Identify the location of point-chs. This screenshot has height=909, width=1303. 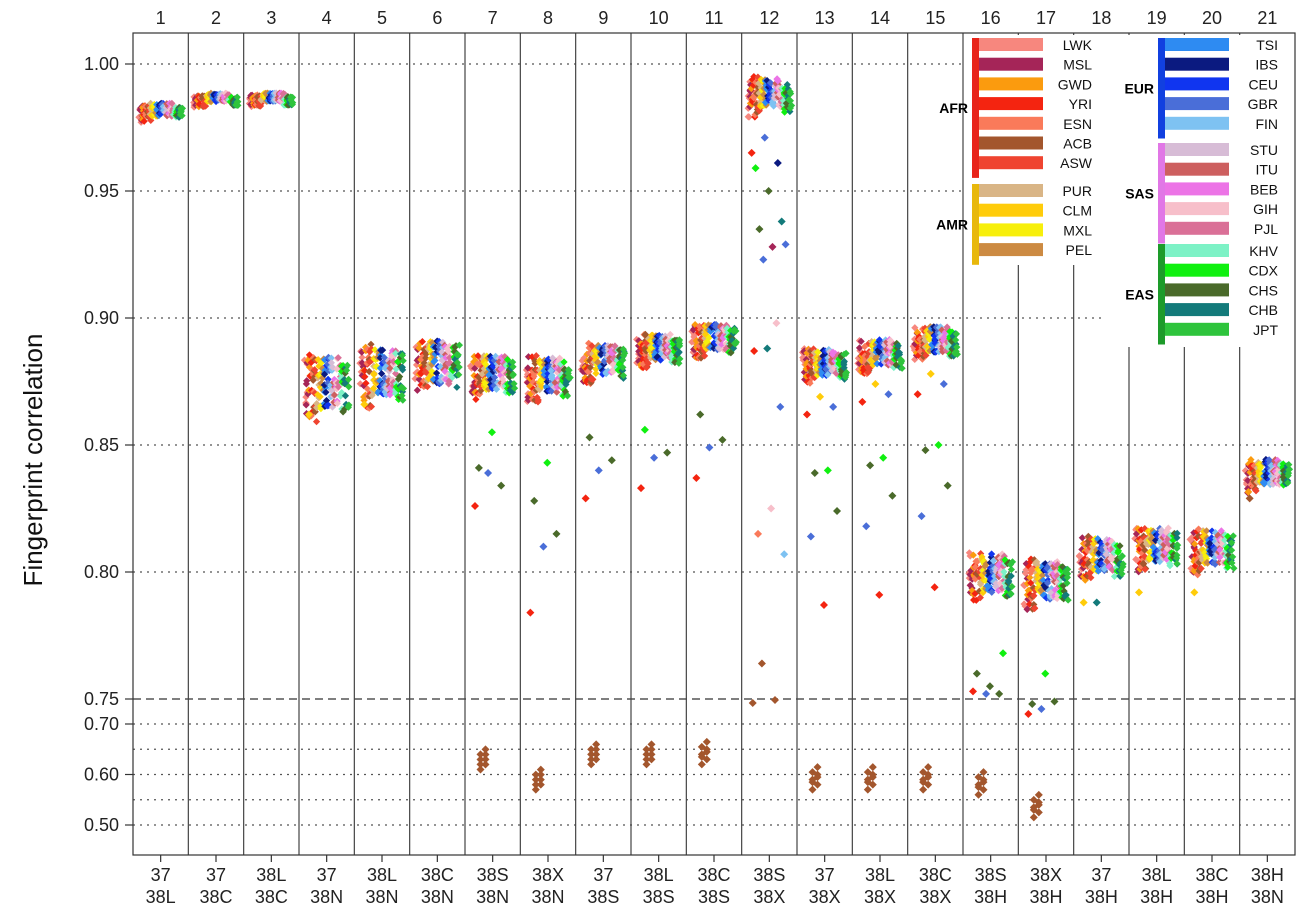
(1283, 471).